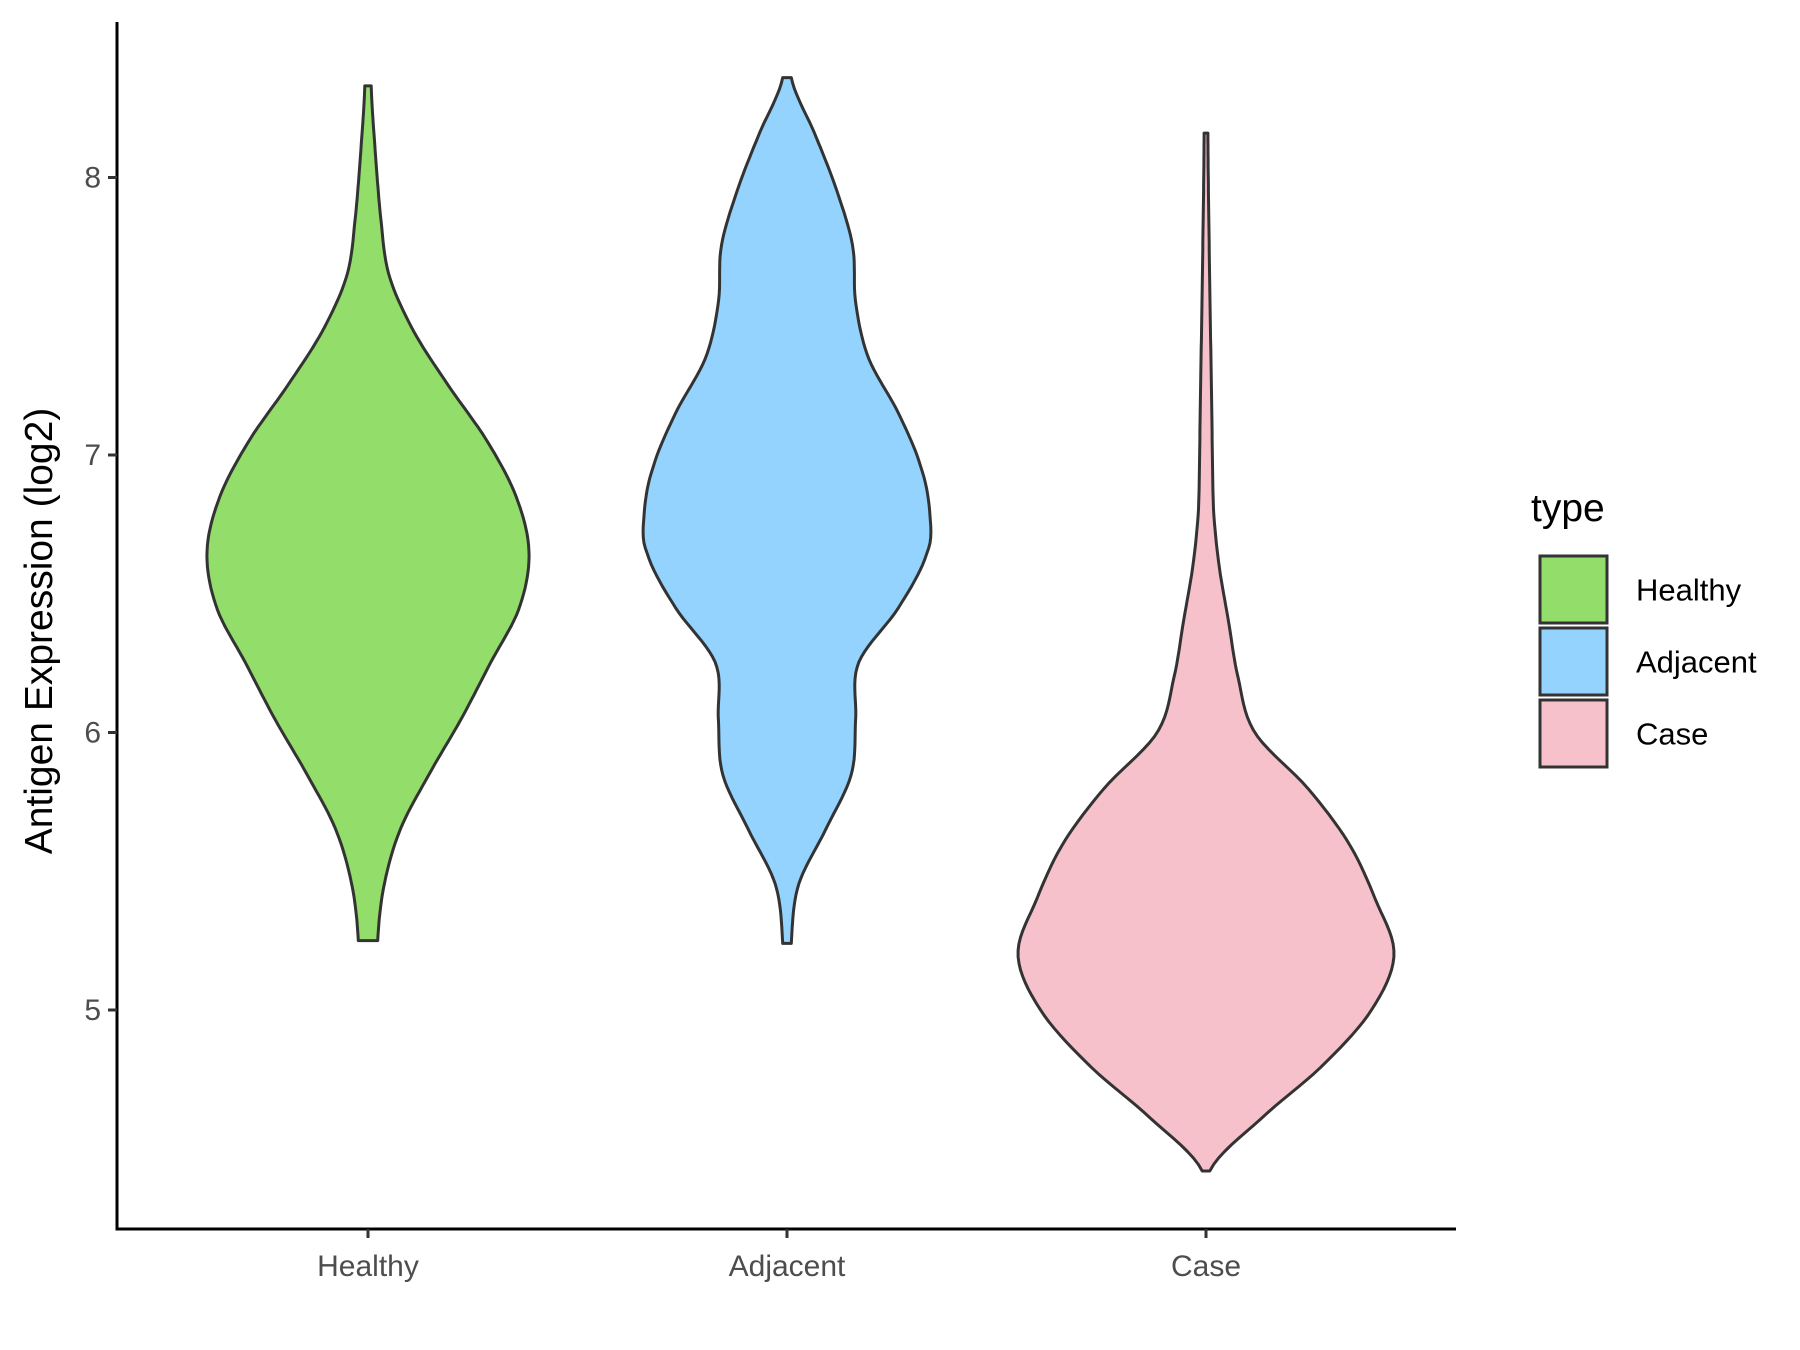 The image size is (1800, 1350). I want to click on x-tick-label: Healthy, so click(368, 1266).